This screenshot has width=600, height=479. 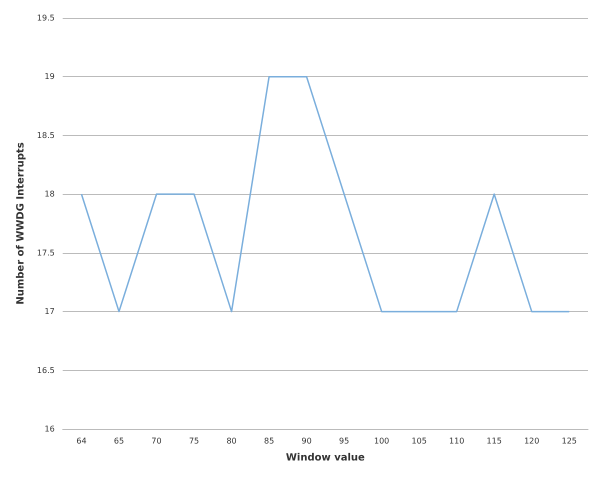 What do you see at coordinates (45, 18) in the screenshot?
I see `y-tick-label: 19.5` at bounding box center [45, 18].